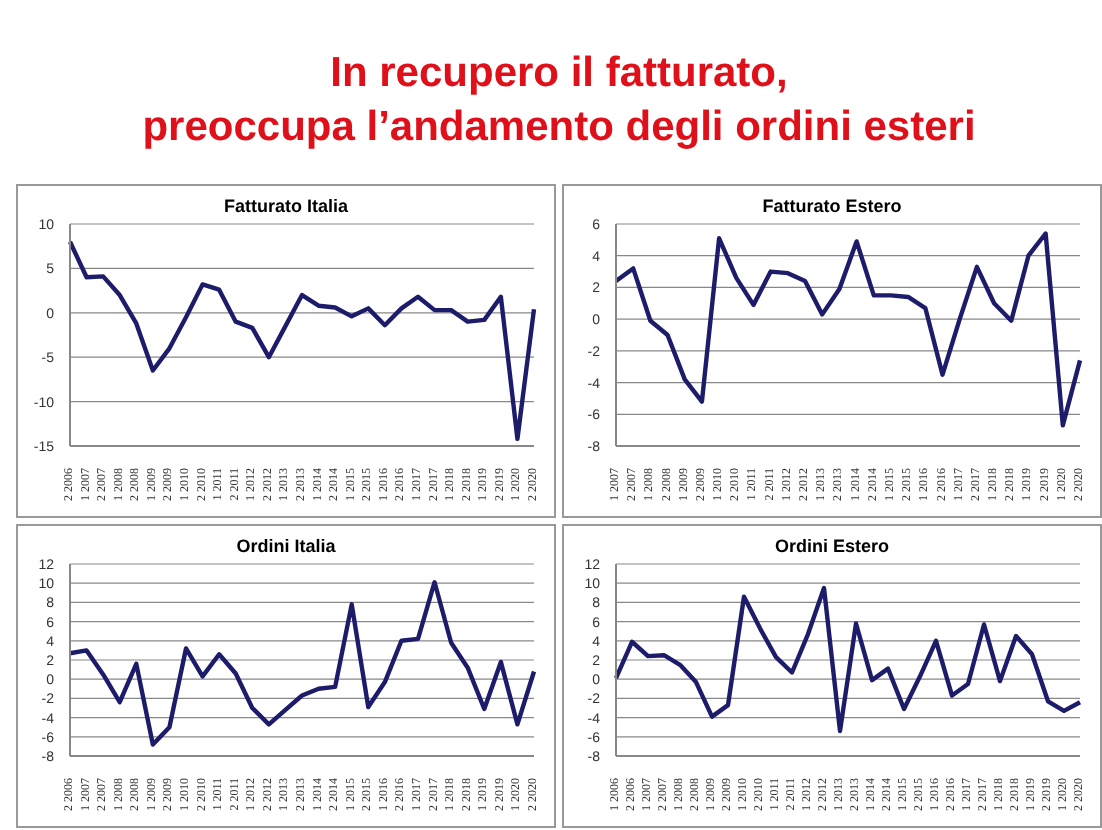 This screenshot has width=1102, height=830. What do you see at coordinates (285, 205) in the screenshot?
I see `chart-title: Fatturato Italia` at bounding box center [285, 205].